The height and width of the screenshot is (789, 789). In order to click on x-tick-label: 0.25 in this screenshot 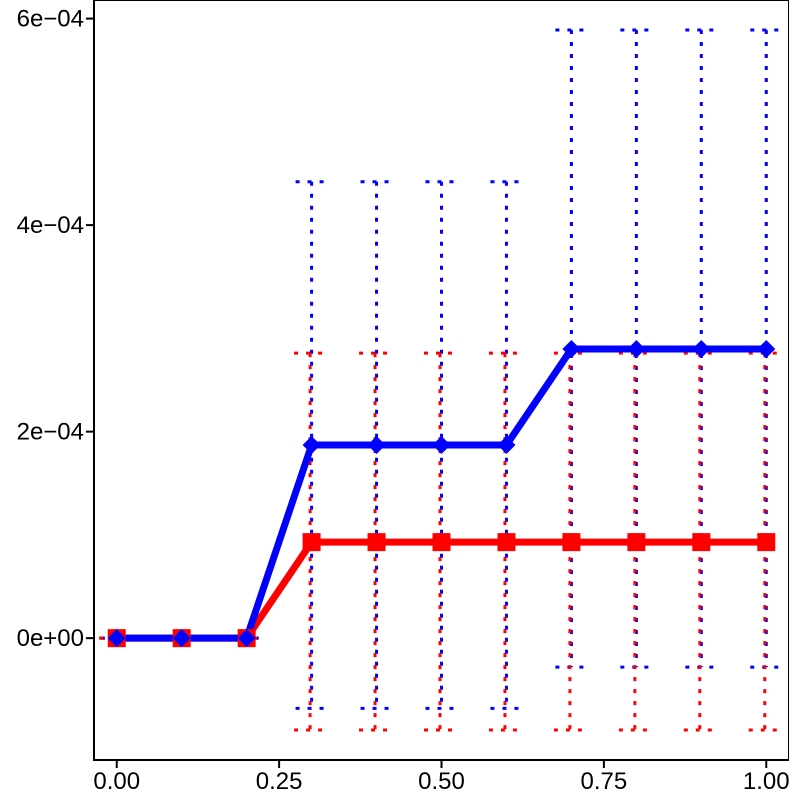, I will do `click(279, 778)`.